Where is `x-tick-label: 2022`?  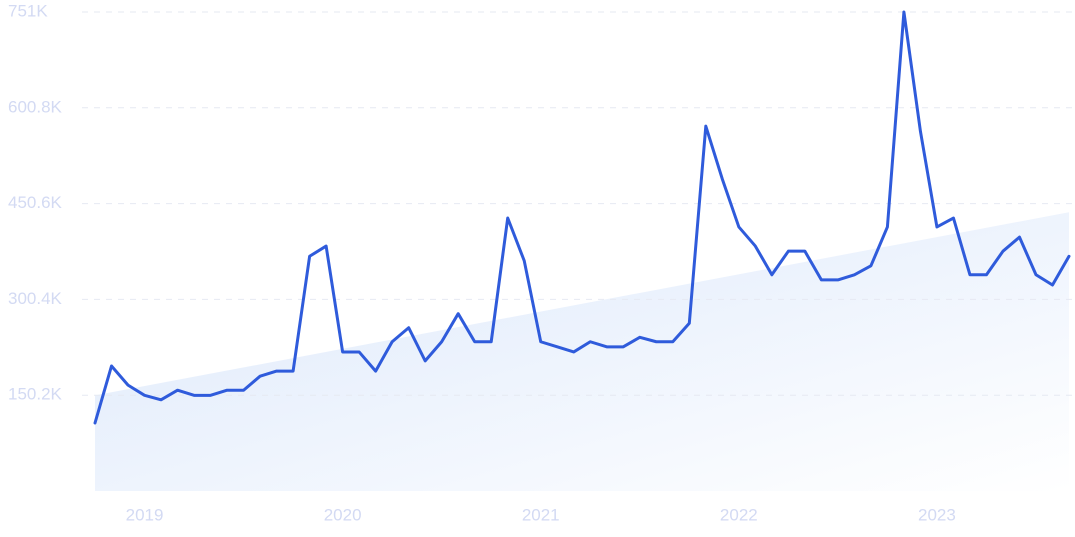
x-tick-label: 2022 is located at coordinates (739, 514).